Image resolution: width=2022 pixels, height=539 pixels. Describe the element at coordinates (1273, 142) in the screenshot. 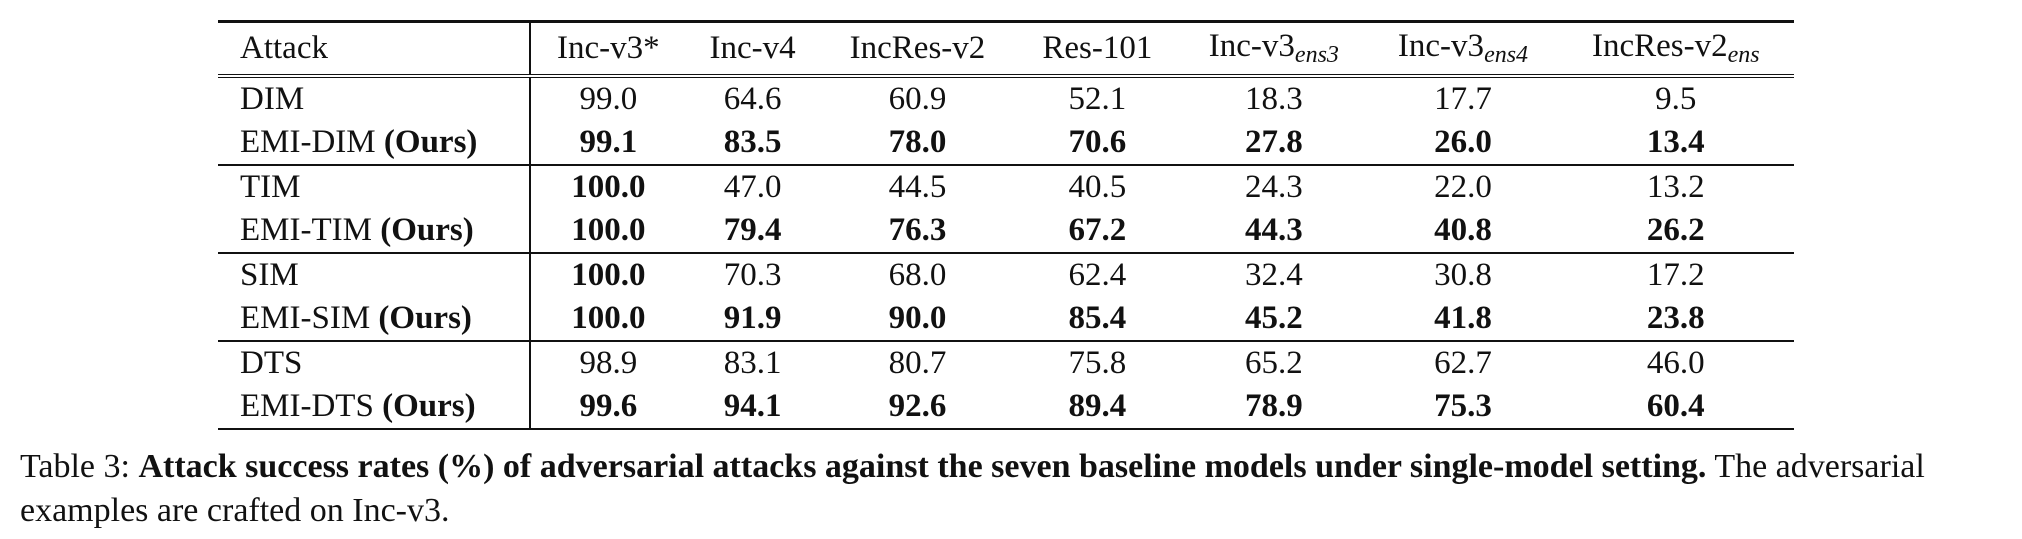

I see `value-cell: 27.8` at that location.